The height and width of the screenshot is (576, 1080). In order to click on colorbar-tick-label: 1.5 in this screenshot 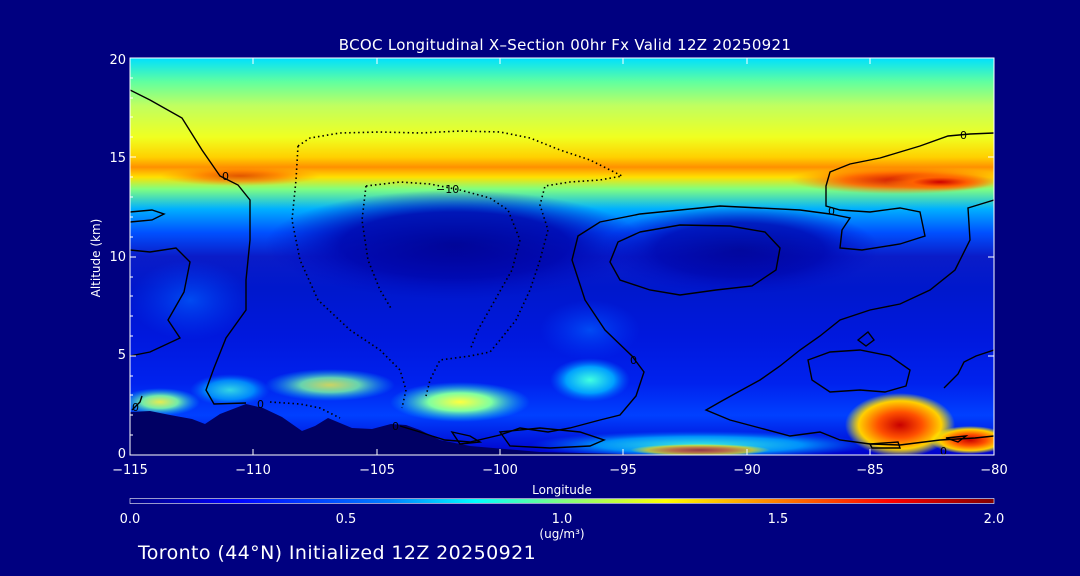, I will do `click(778, 519)`.